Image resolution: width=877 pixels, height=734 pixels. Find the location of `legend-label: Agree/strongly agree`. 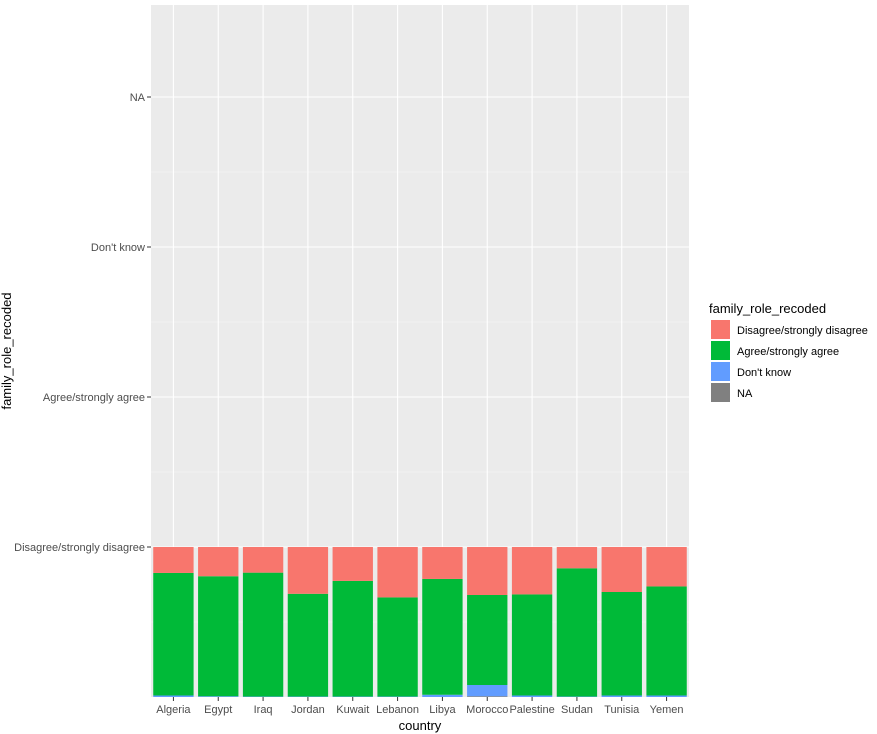

legend-label: Agree/strongly agree is located at coordinates (788, 352).